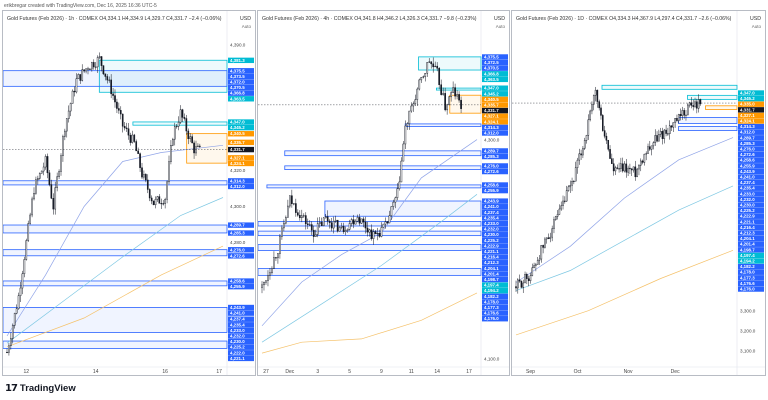 The width and height of the screenshot is (768, 400). I want to click on svg-text: 4,258.6, so click(491, 185).